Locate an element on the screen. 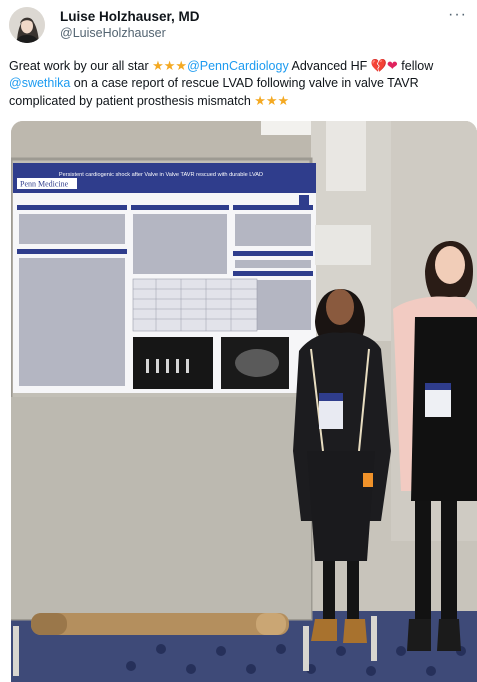 The height and width of the screenshot is (682, 477). heart-emoji-icon: 💔❤ is located at coordinates (384, 65).